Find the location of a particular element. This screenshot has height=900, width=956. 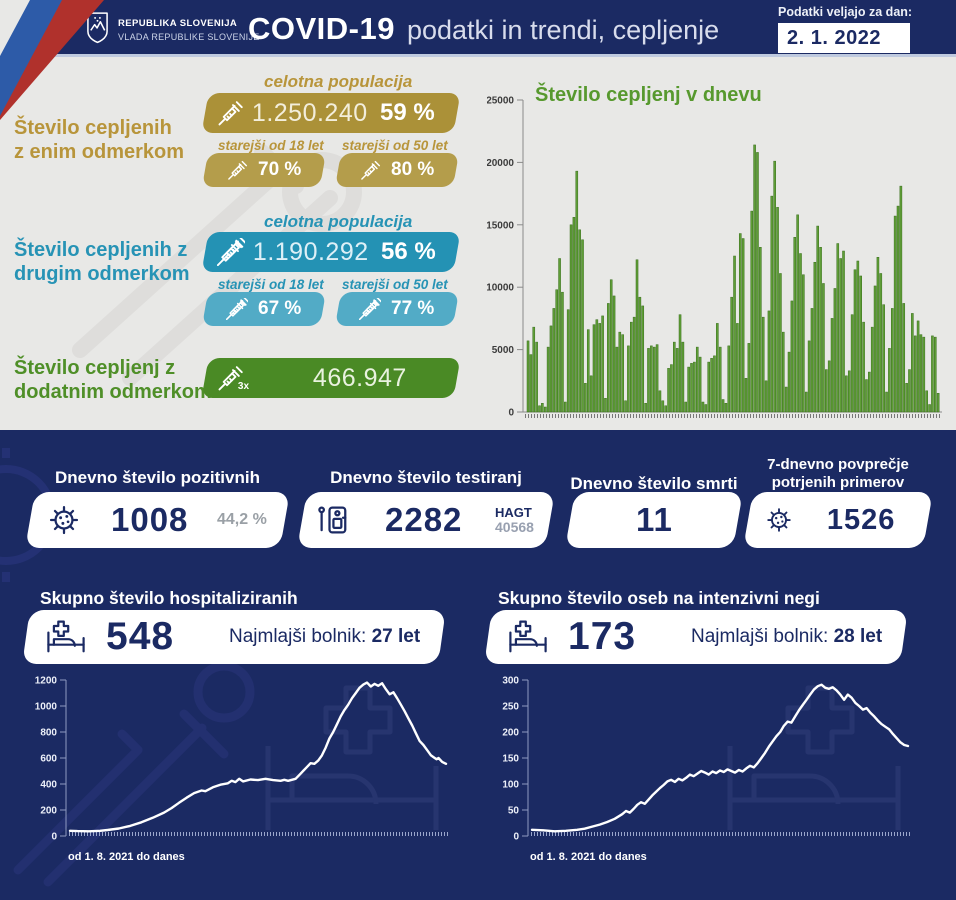

avg7-card: 1526 is located at coordinates (838, 520).